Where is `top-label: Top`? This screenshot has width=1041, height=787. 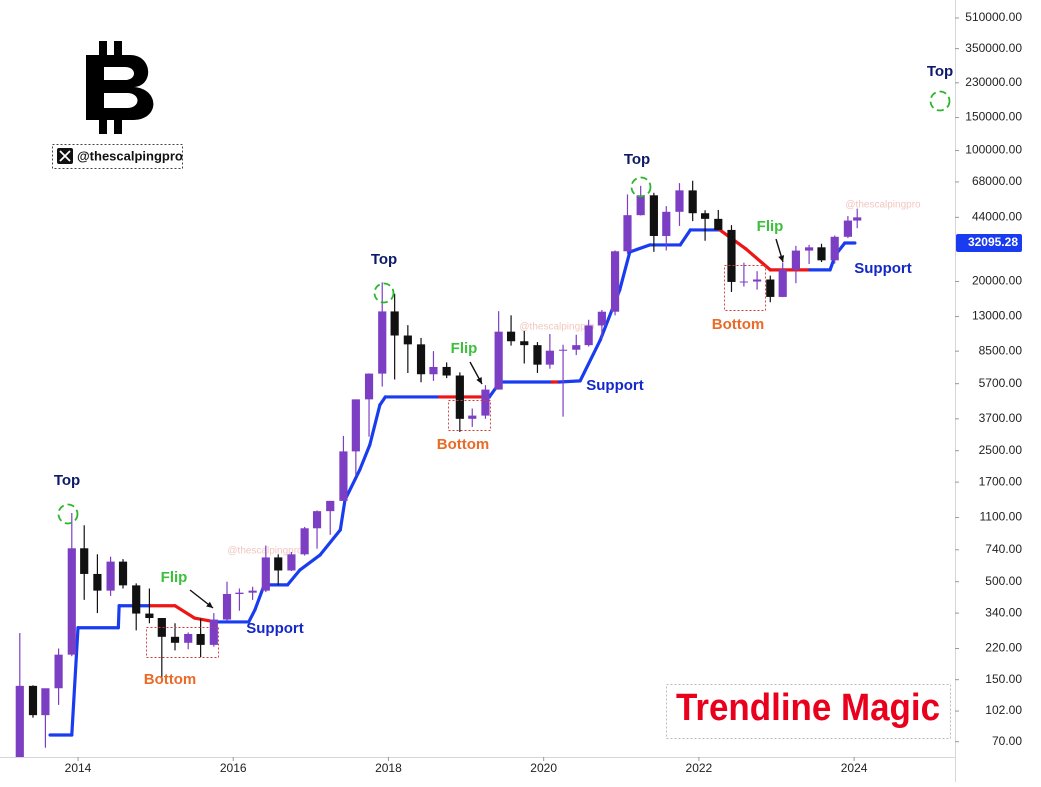 top-label: Top is located at coordinates (384, 259).